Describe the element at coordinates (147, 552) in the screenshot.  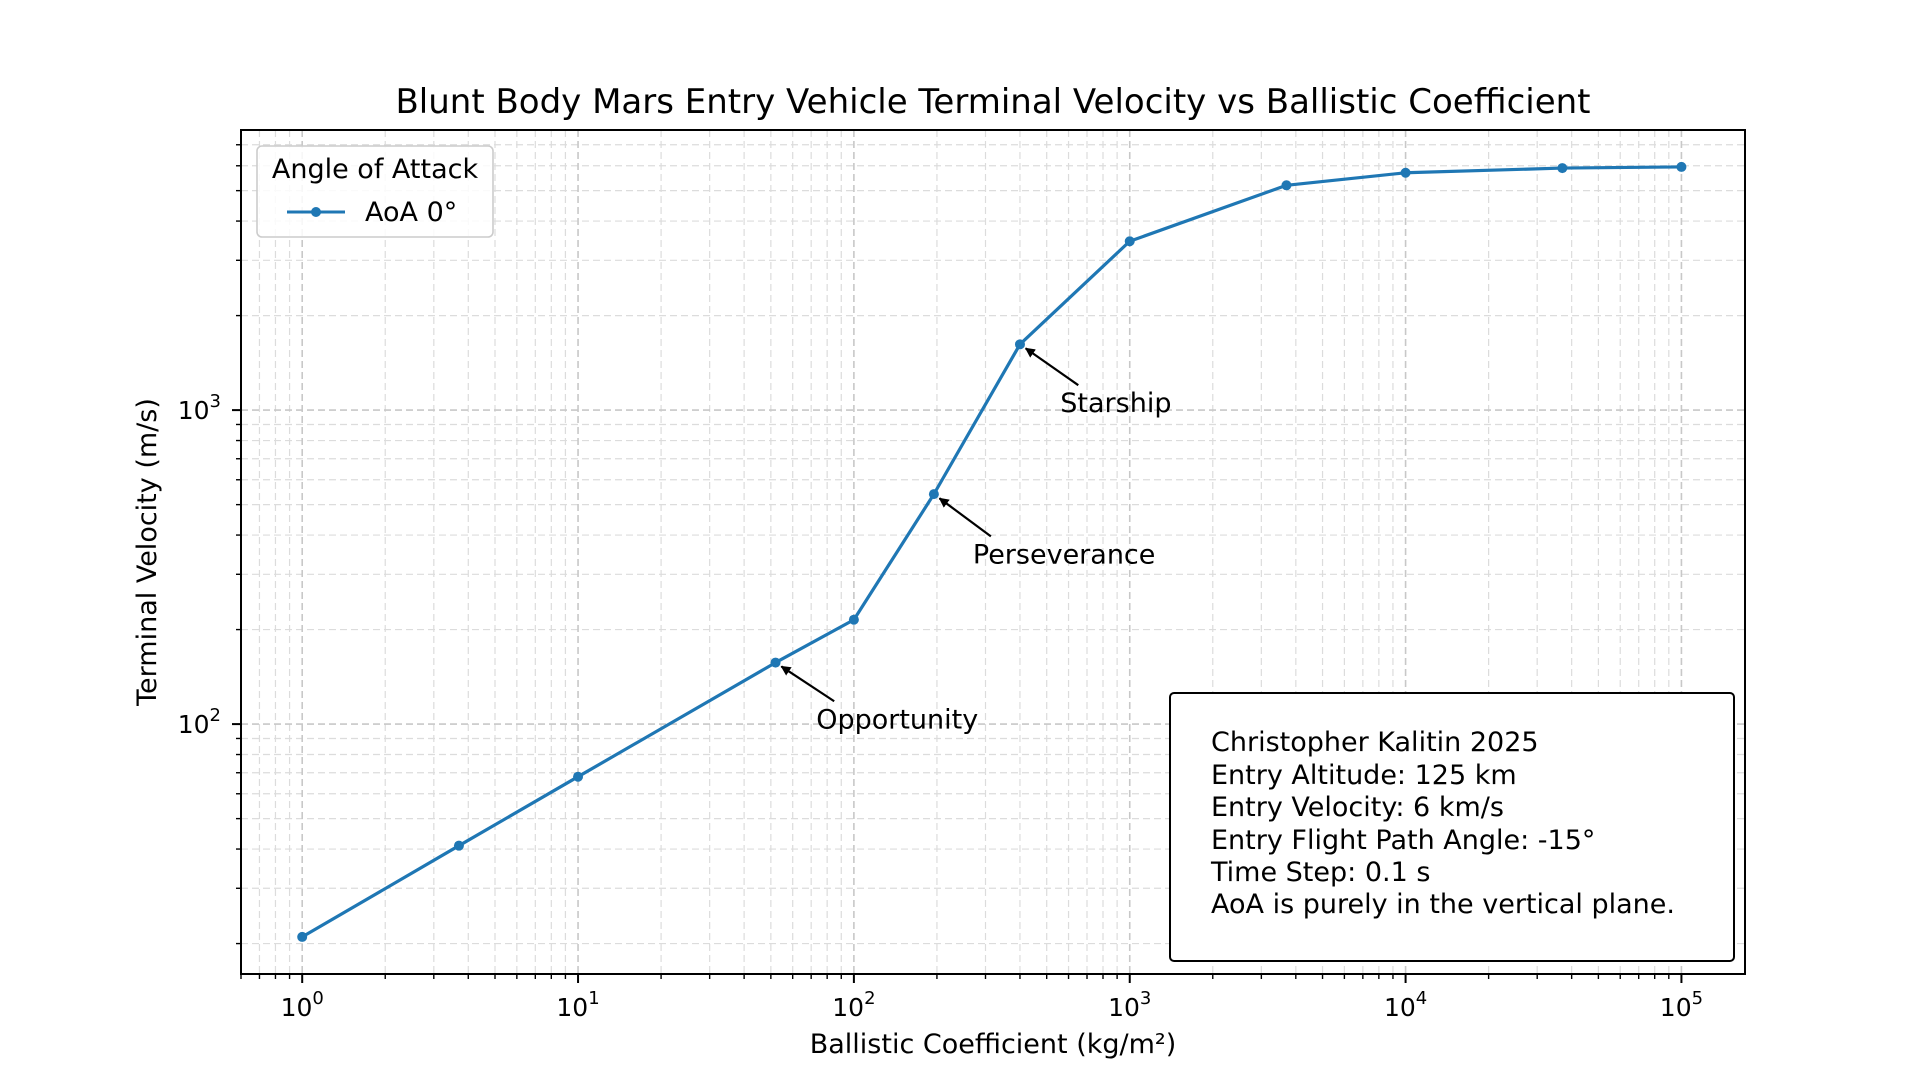
I see `y-axis-label: Terminal Velocity (m/s)` at that location.